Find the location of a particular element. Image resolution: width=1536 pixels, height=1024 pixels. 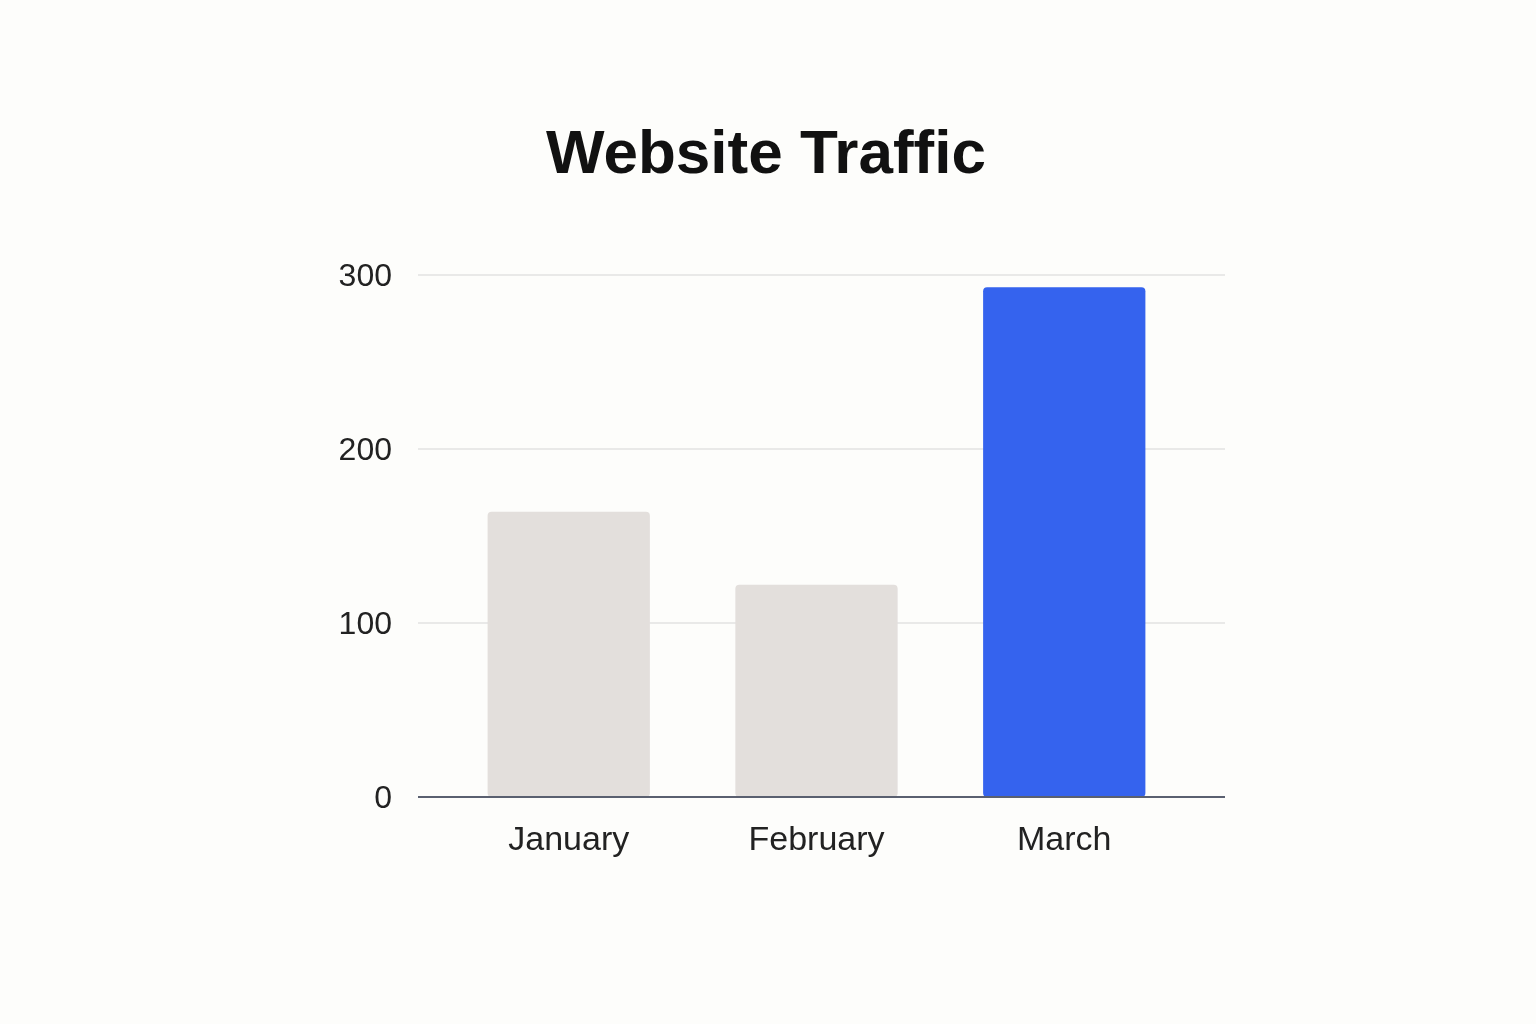

x-tick-label: January is located at coordinates (569, 838).